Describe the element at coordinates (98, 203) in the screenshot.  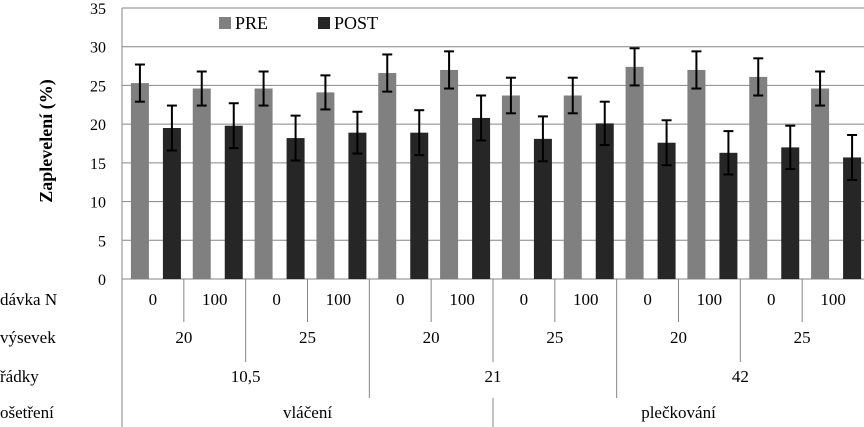
I see `y-tick-label: 10` at that location.